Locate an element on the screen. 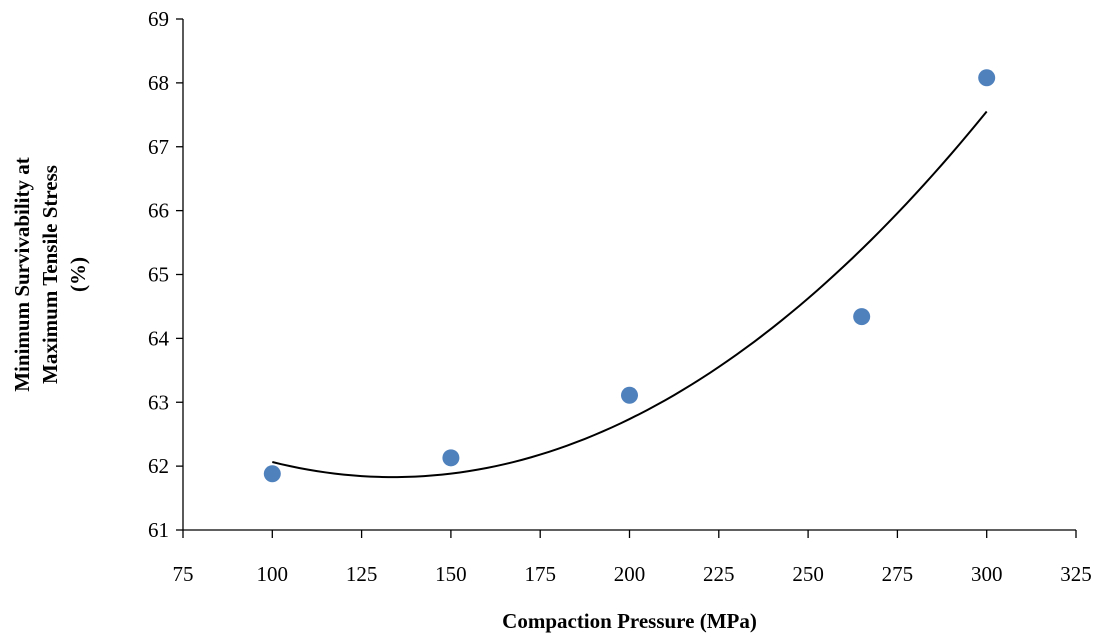  y-tick-label: 63 is located at coordinates (158, 402).